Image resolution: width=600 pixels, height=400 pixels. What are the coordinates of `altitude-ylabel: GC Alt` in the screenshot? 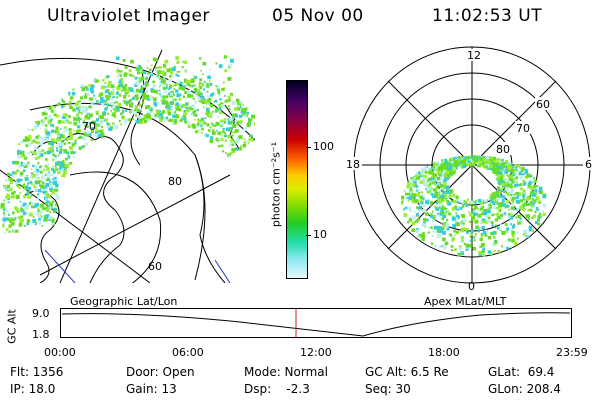 It's located at (12, 326).